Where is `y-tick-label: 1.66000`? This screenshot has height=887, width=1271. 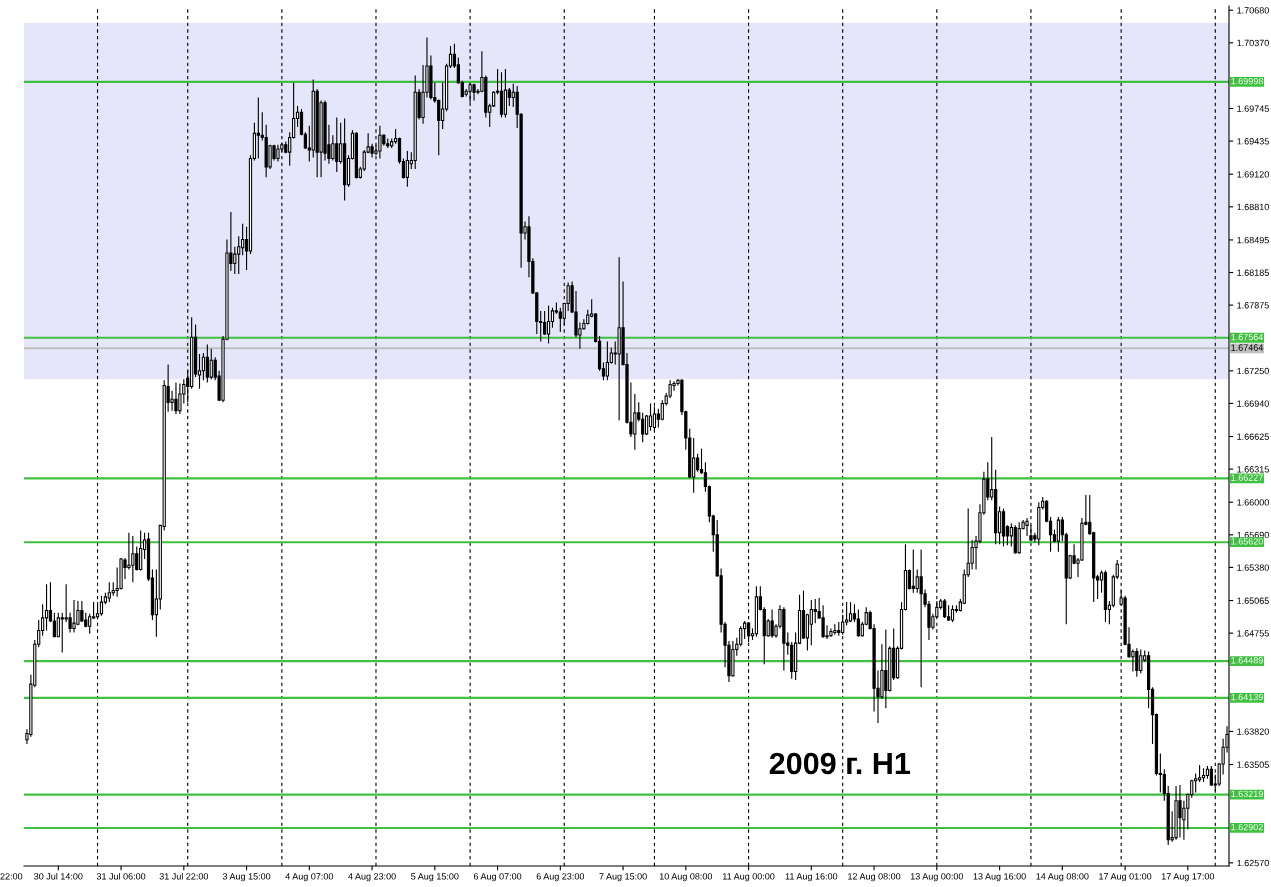 y-tick-label: 1.66000 is located at coordinates (1253, 502).